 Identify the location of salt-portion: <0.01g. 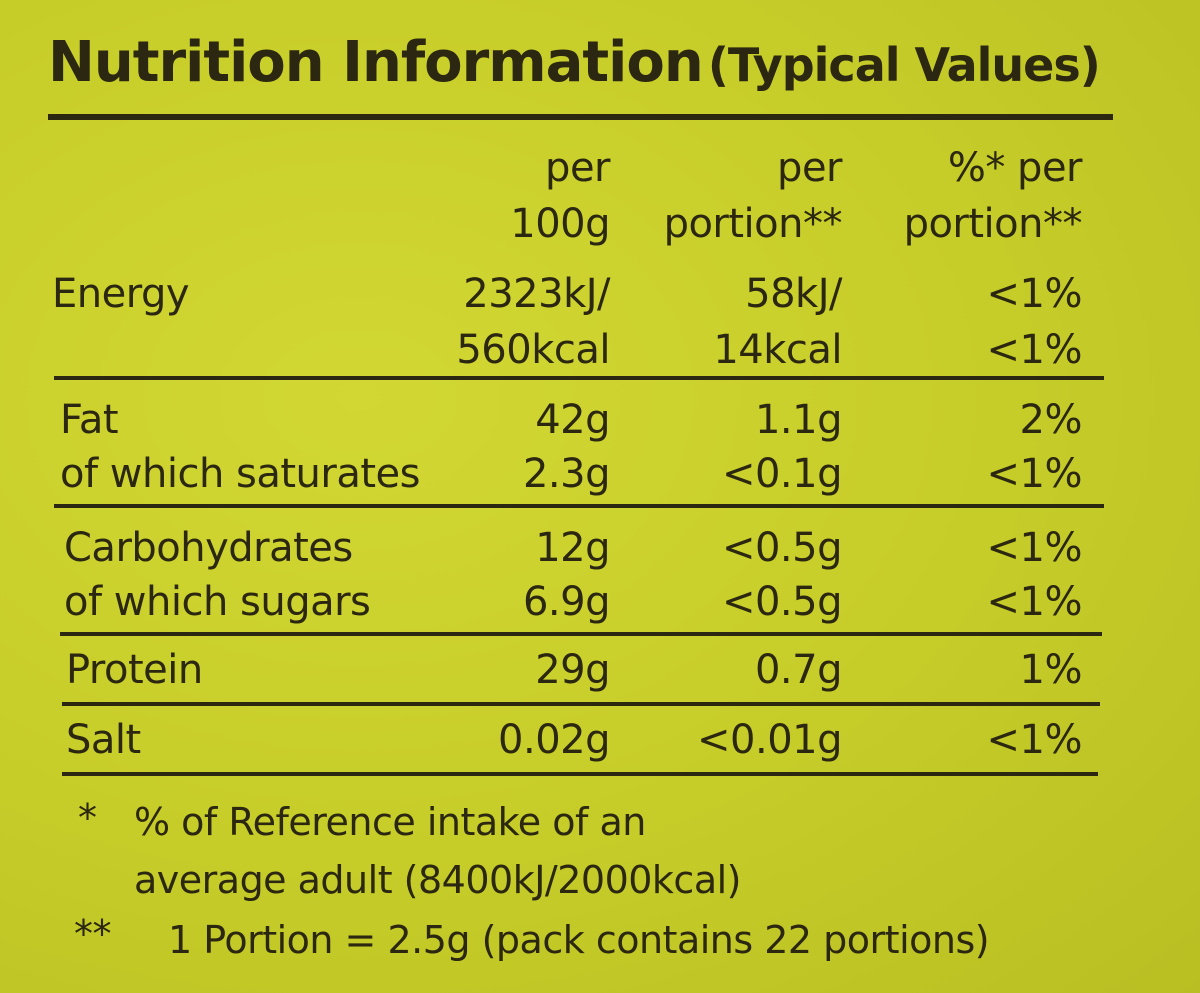
(769, 740).